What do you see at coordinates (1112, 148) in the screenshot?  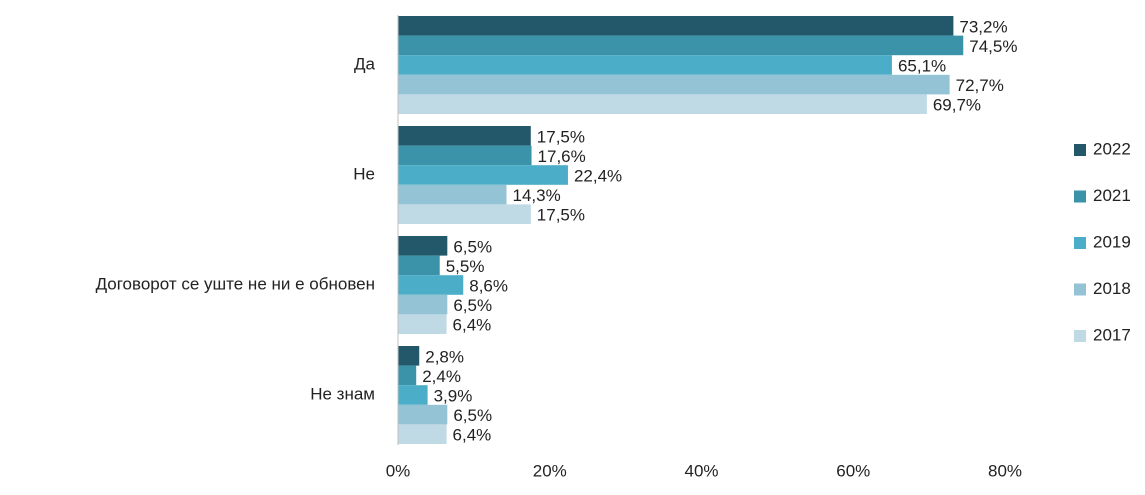 I see `legend-label: 2022` at bounding box center [1112, 148].